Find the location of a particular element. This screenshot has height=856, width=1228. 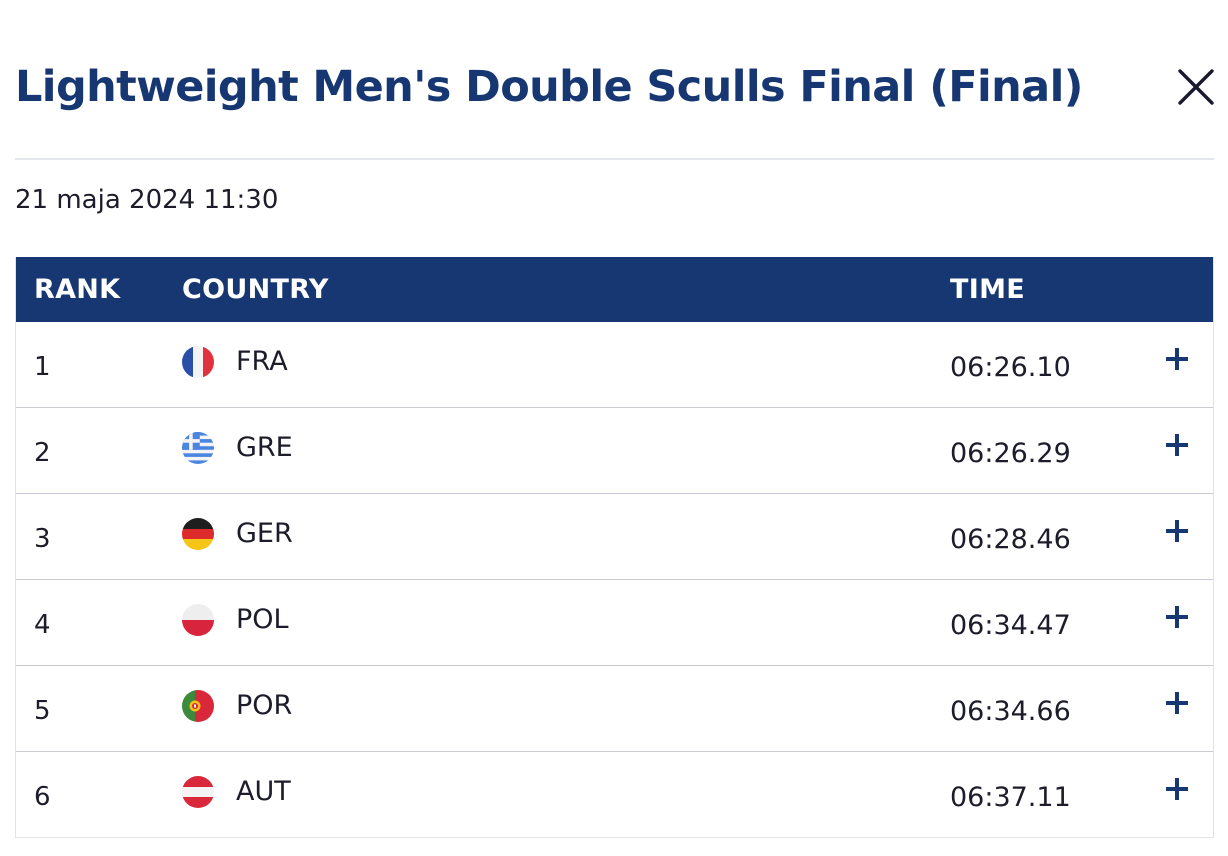

rank-cell: 6 is located at coordinates (42, 797).